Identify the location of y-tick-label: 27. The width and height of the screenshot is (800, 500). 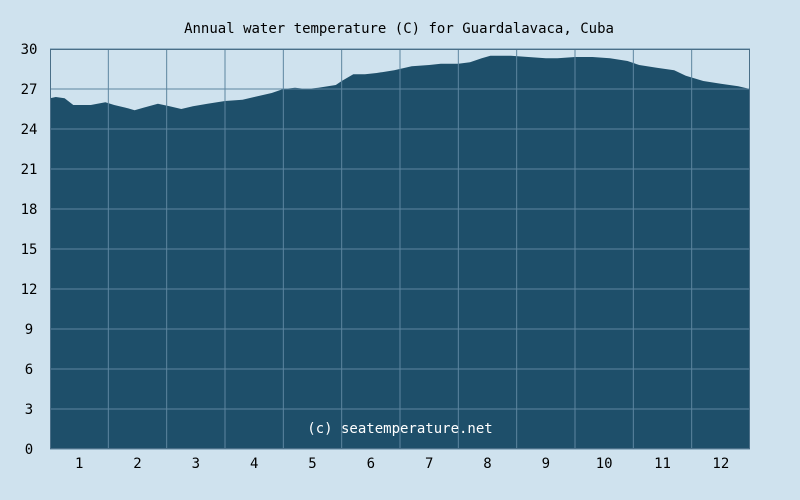
(29, 90).